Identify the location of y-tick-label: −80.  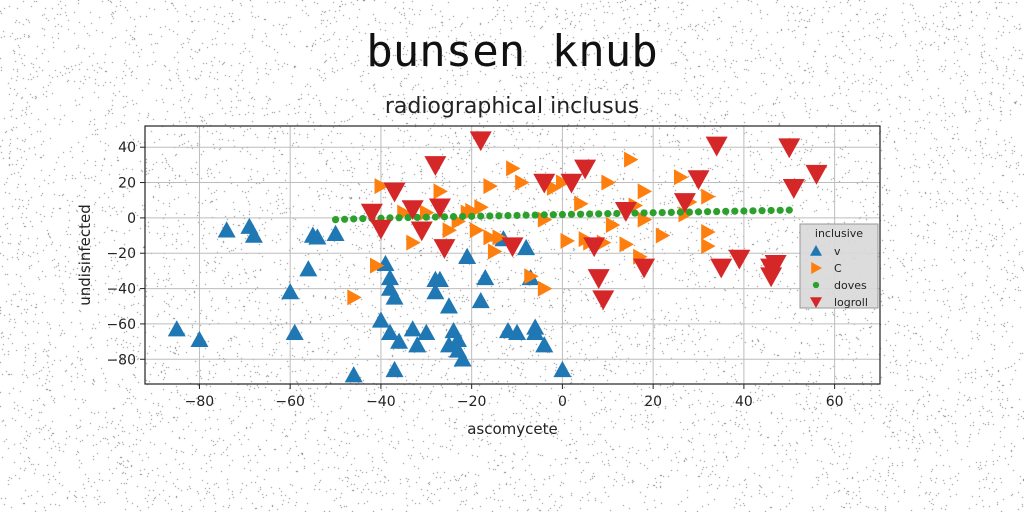
(121, 360).